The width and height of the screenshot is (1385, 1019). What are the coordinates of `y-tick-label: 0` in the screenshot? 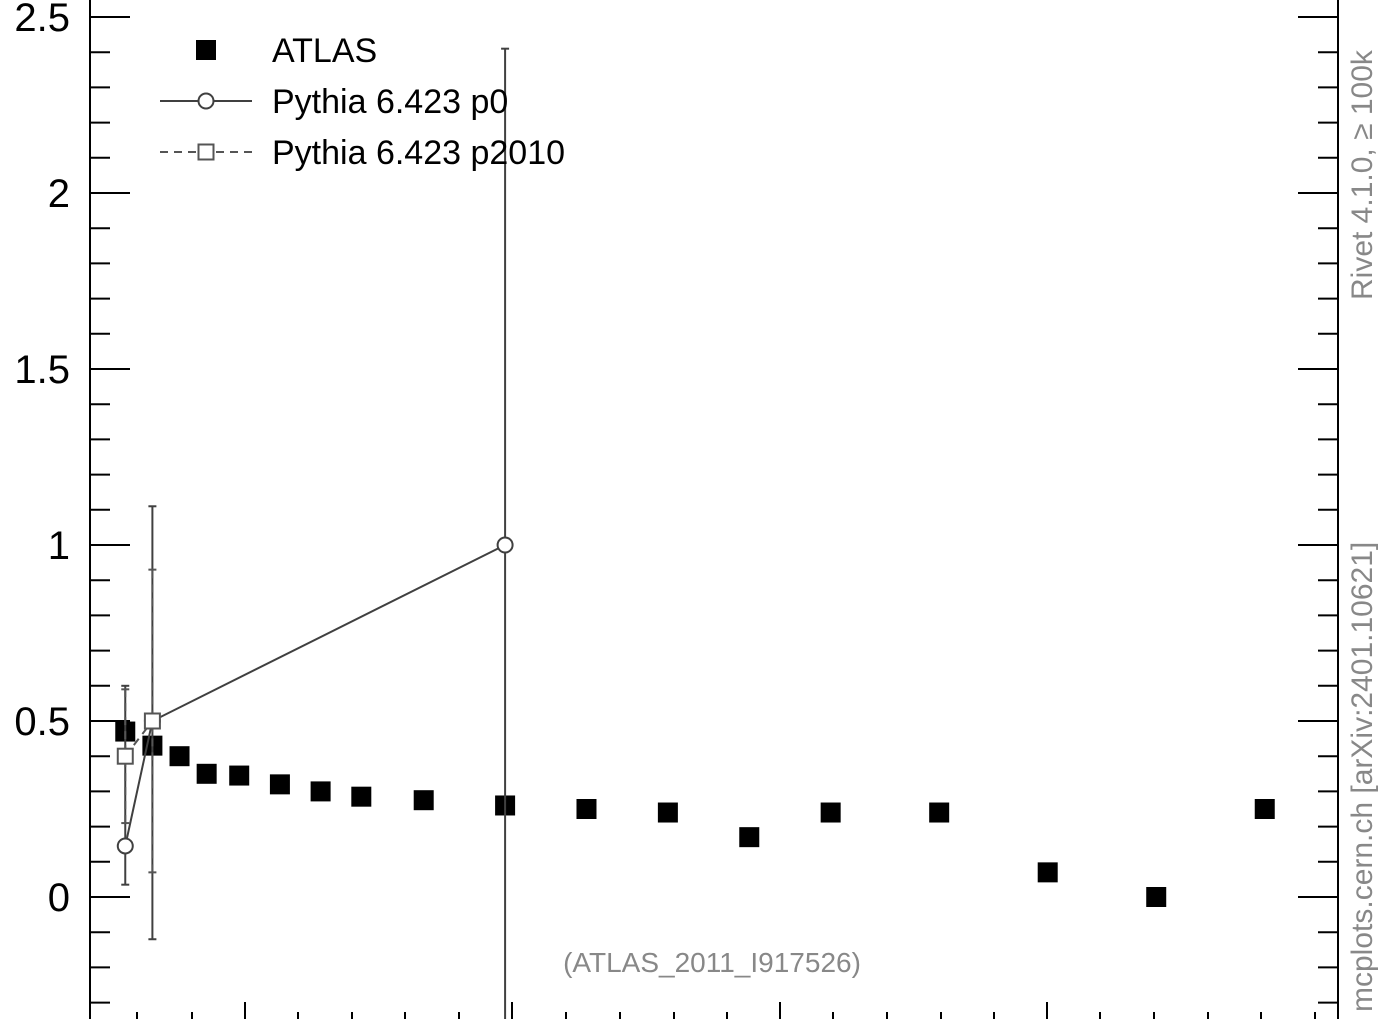 It's located at (59, 898).